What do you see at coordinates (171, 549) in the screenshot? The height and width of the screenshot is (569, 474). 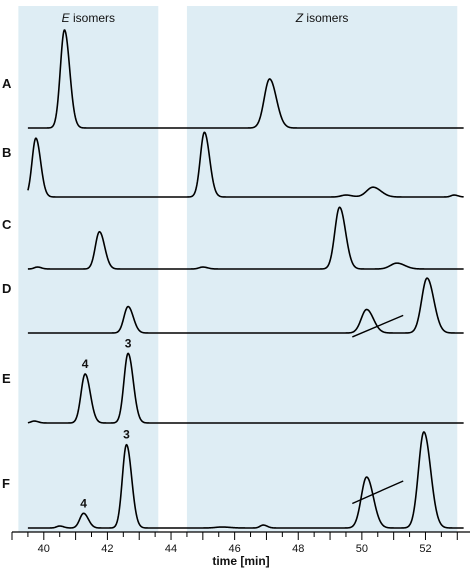 I see `x-tick-label: 44` at bounding box center [171, 549].